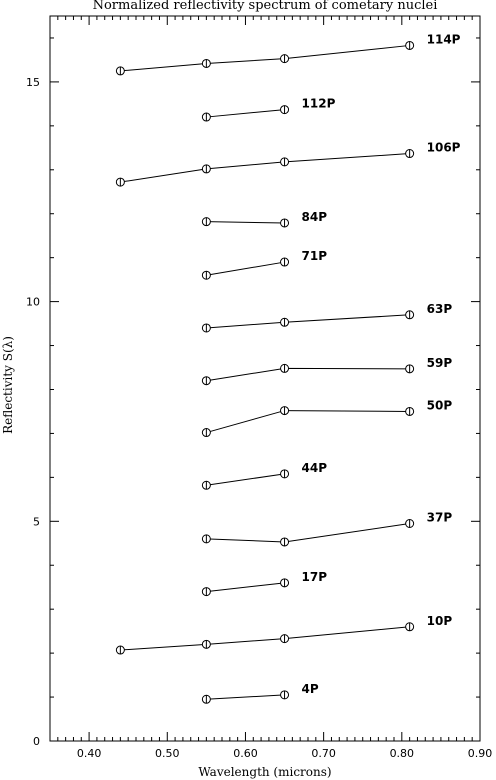  Describe the element at coordinates (167, 753) in the screenshot. I see `x-tick-label: 0.50` at that location.